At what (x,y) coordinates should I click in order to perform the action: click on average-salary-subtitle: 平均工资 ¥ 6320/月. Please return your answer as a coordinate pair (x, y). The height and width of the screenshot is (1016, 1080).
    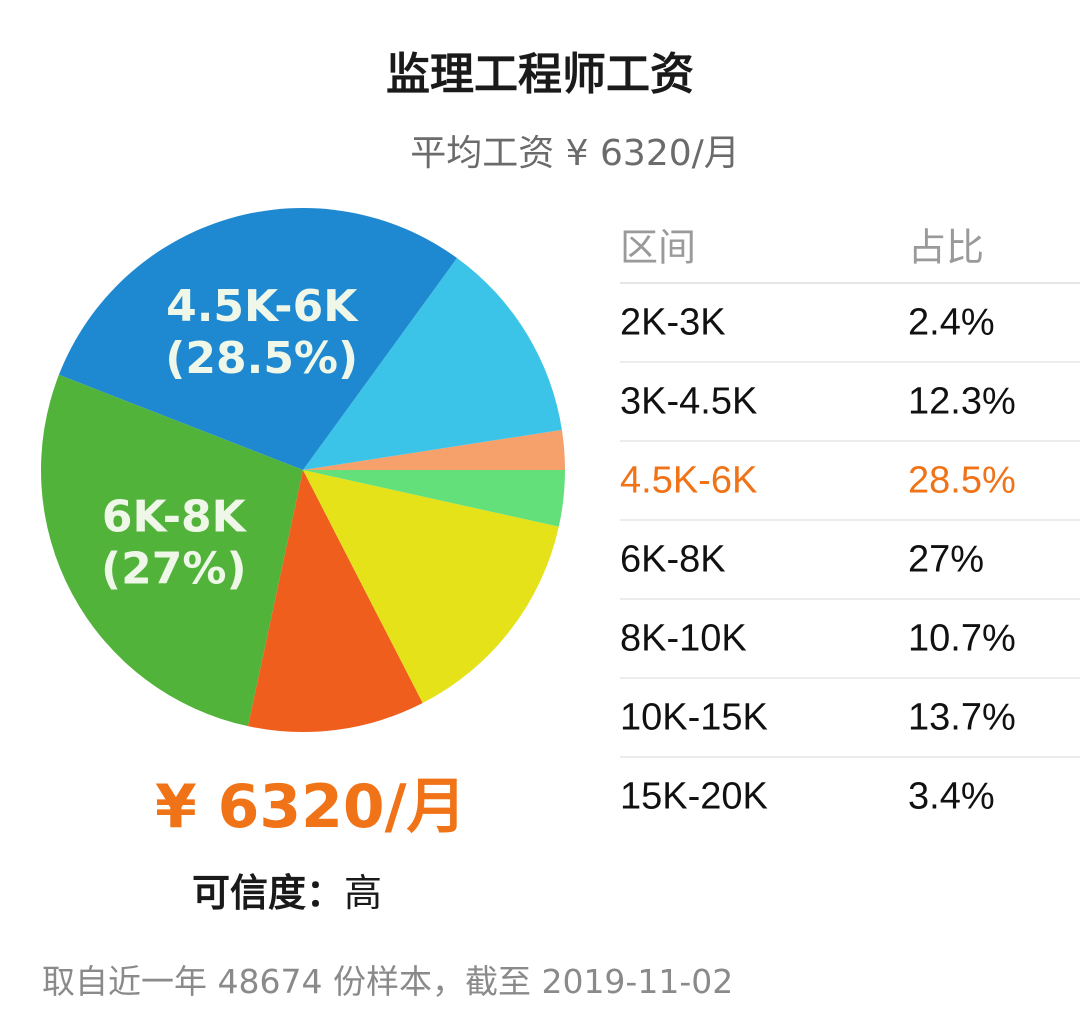
    Looking at the image, I should click on (575, 153).